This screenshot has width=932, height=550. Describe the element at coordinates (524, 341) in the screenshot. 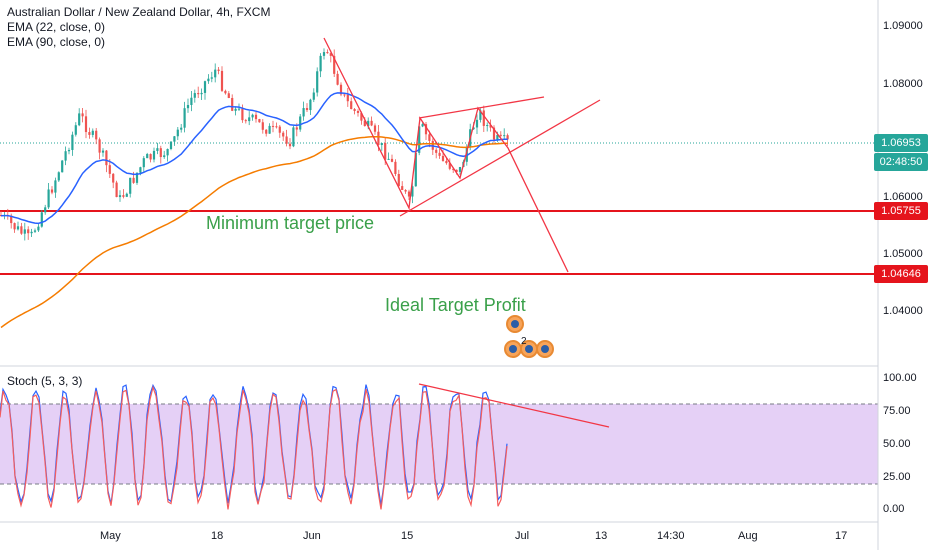

I see `event-count-badge: 2` at that location.